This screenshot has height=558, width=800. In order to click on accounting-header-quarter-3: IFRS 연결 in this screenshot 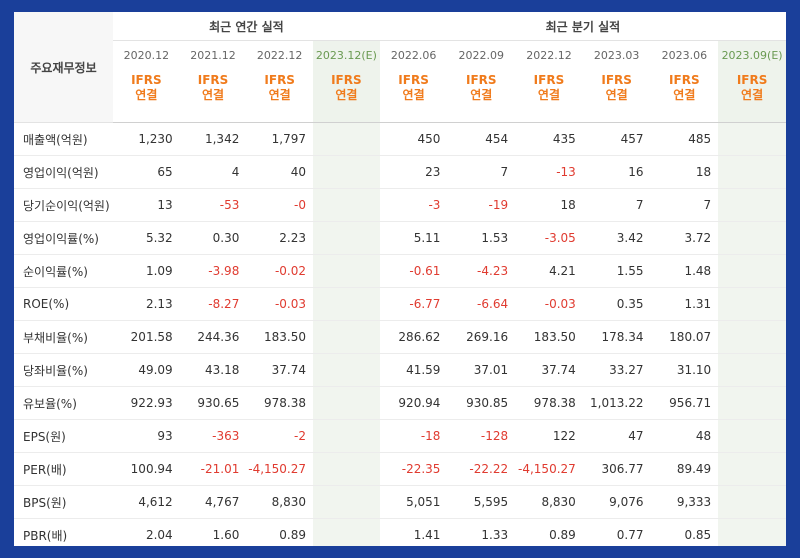, I will do `click(616, 96)`.